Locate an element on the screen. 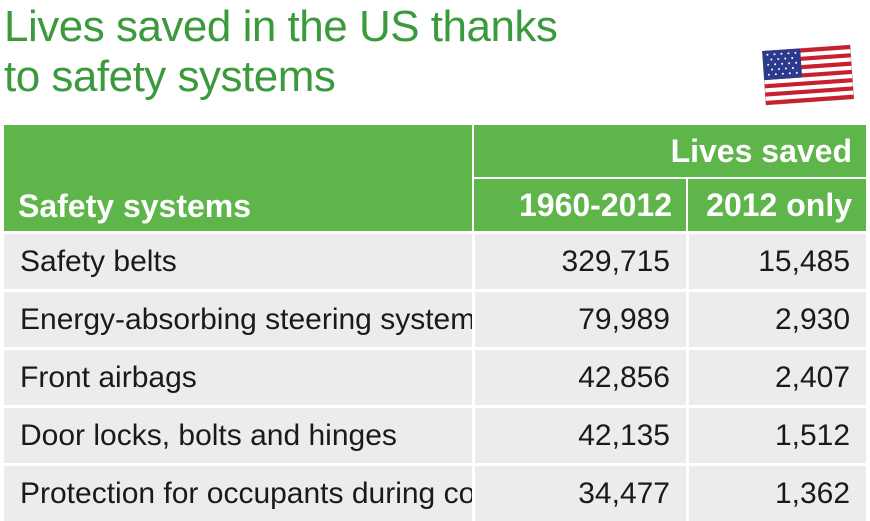 The height and width of the screenshot is (521, 870). row-system-name: Energy-absorbing steering systems is located at coordinates (238, 318).